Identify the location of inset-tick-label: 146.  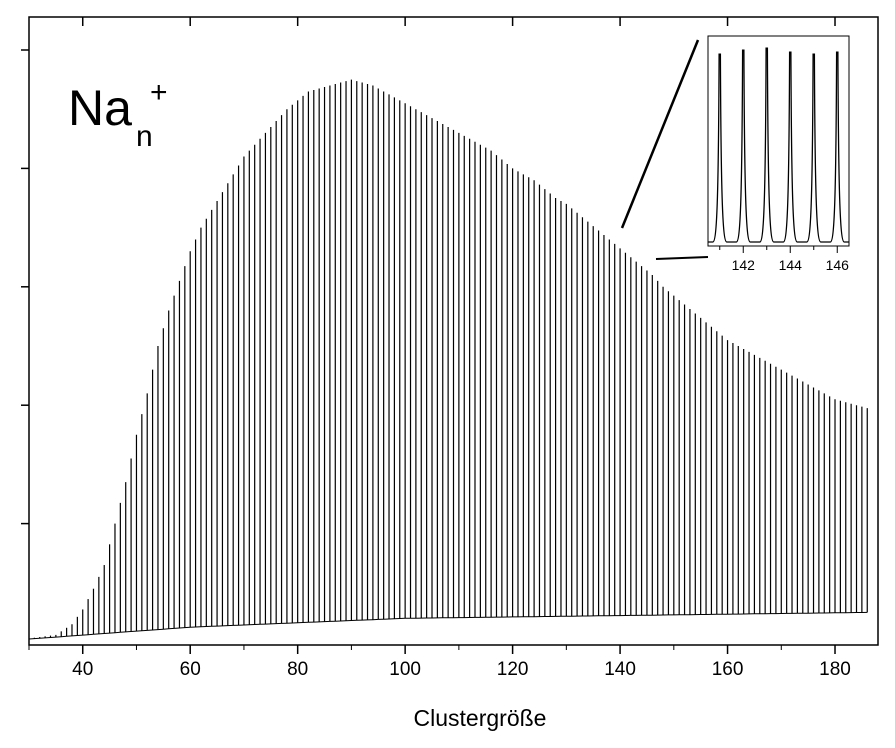
(838, 265).